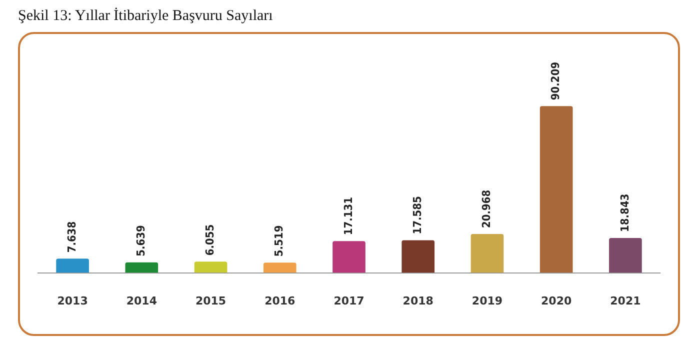 This screenshot has height=348, width=700. I want to click on data-label: 7.638, so click(71, 237).